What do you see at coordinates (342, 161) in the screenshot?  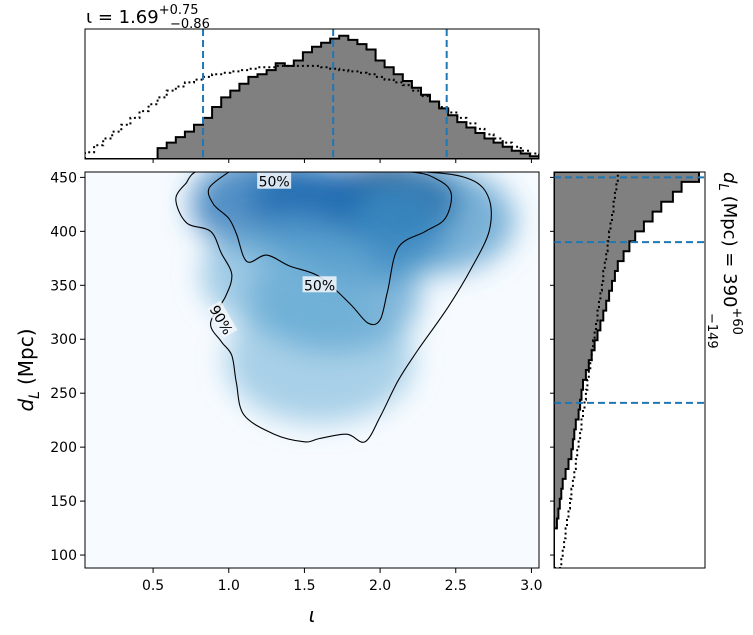 I see `top-panel-ticks` at bounding box center [342, 161].